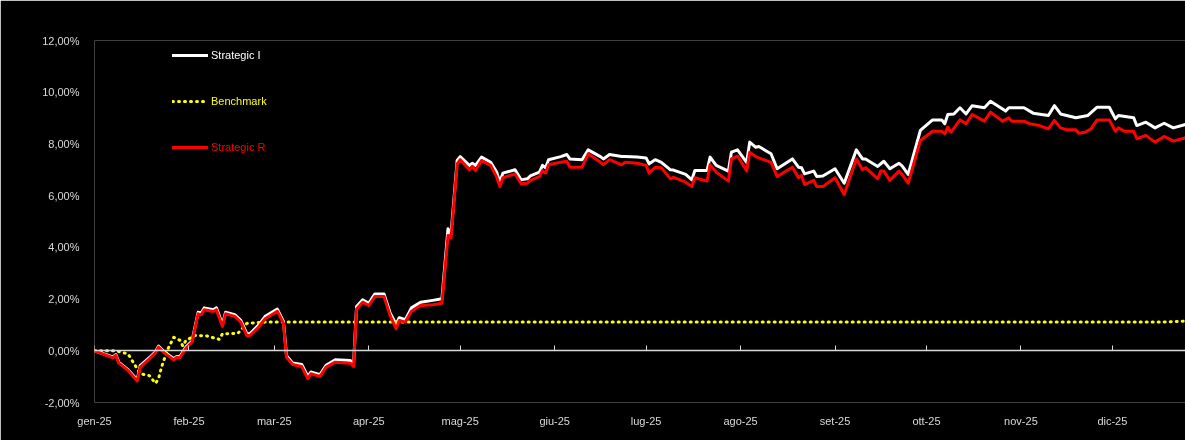 The image size is (1185, 440). What do you see at coordinates (189, 420) in the screenshot?
I see `x-tick-label: feb-25` at bounding box center [189, 420].